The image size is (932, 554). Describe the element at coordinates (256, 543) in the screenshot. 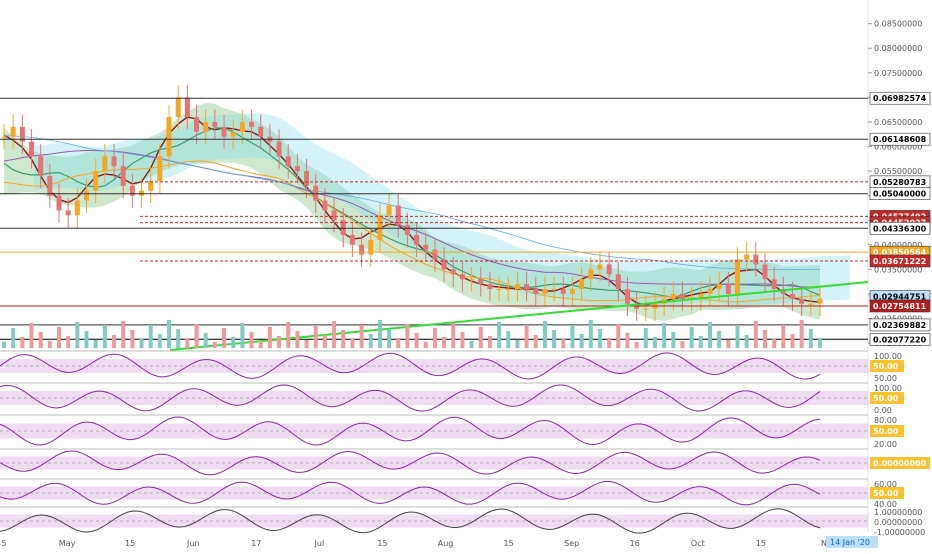

I see `time-tick-label: 17` at that location.